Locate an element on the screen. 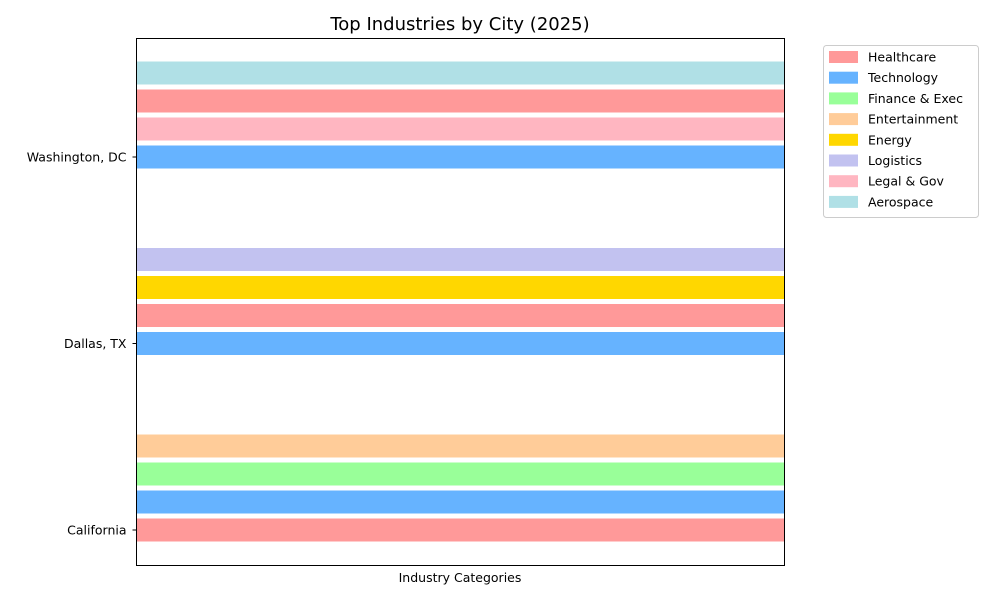 The image size is (1000, 600). bar-california-entertainment is located at coordinates (460, 446).